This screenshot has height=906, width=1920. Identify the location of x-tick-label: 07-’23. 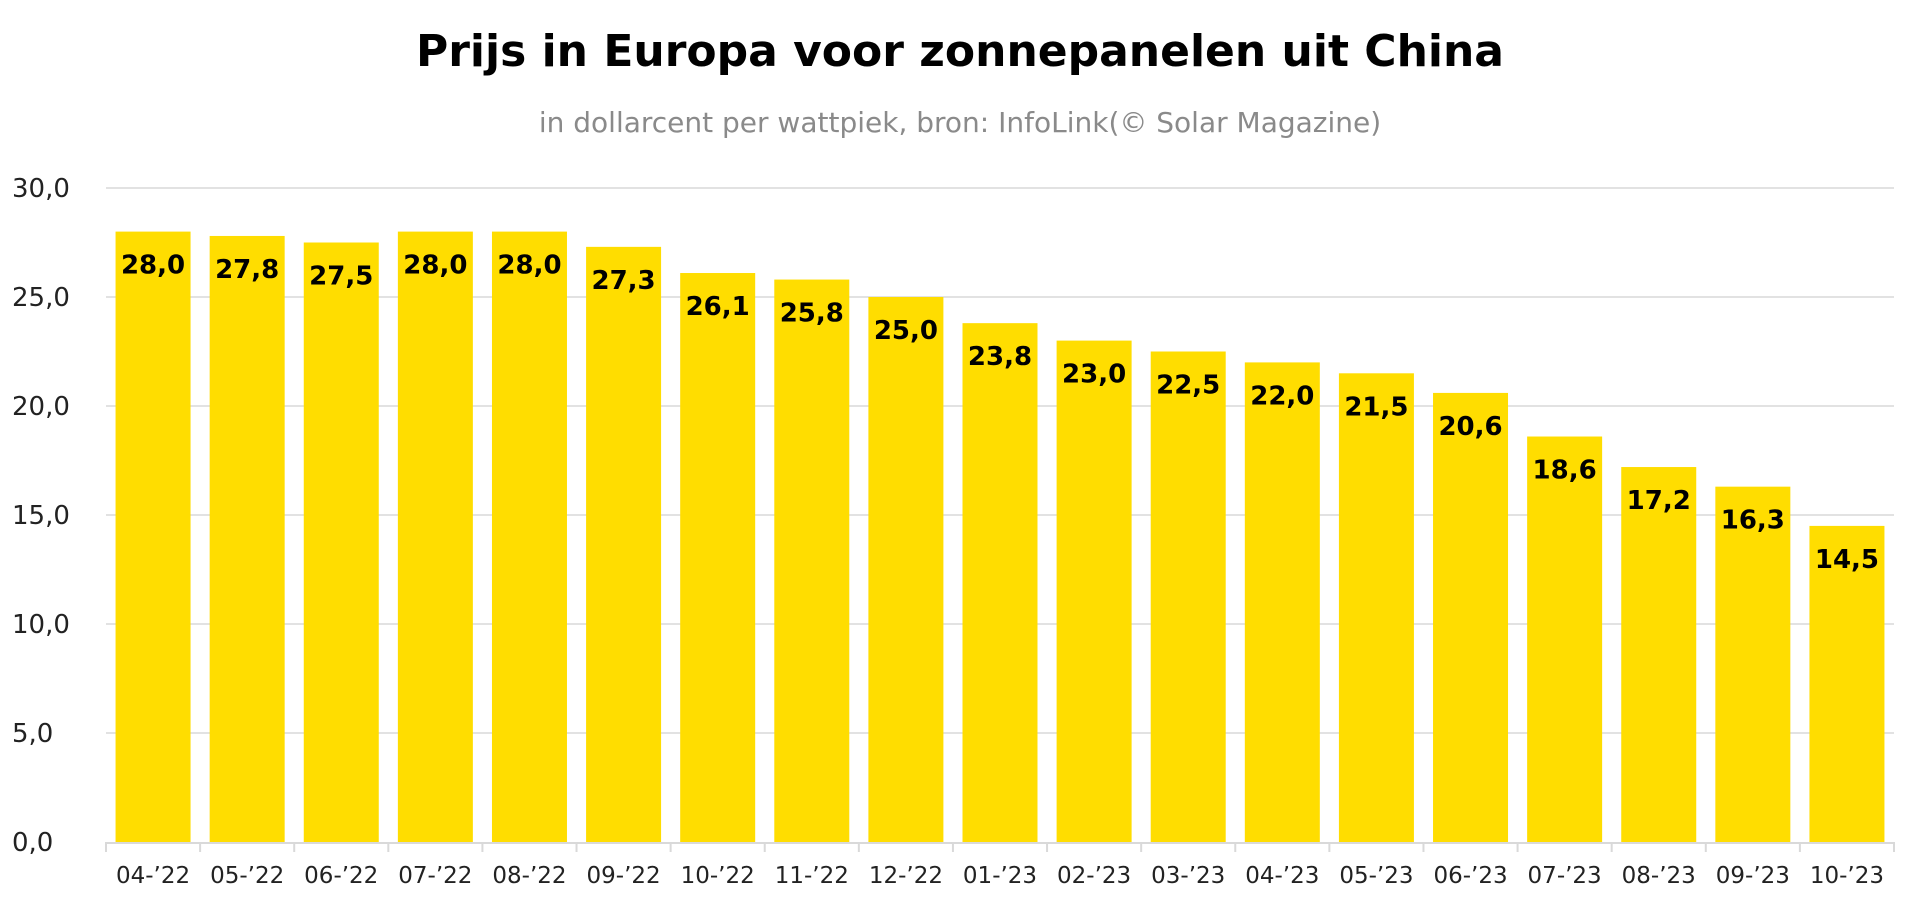
(1565, 876).